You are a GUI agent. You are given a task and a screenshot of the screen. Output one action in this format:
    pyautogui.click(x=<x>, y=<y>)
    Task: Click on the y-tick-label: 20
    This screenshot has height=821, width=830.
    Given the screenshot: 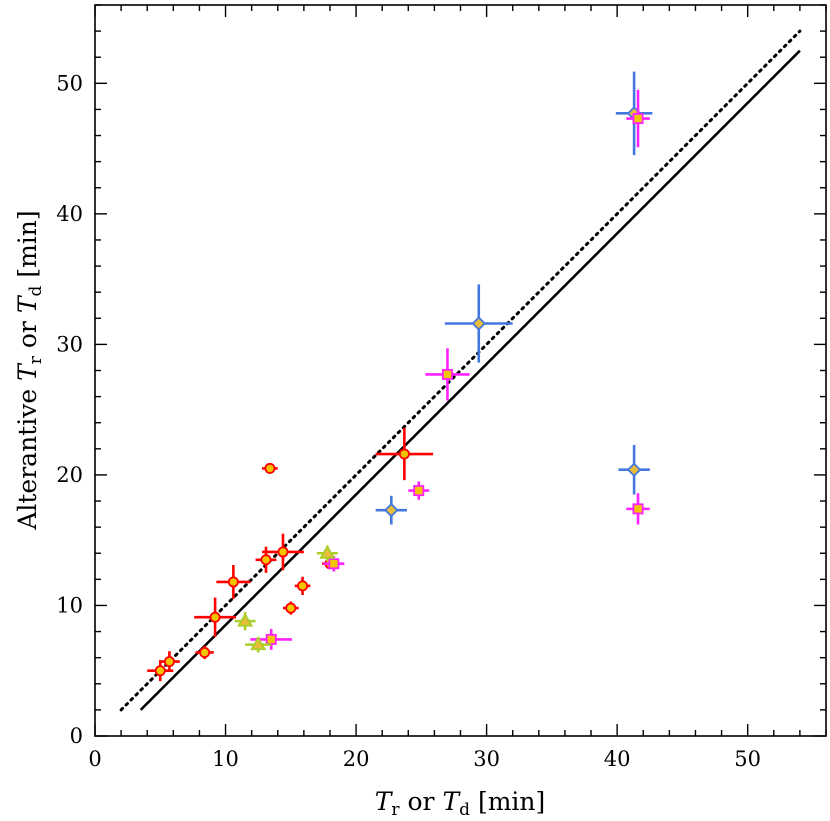 What is the action you would take?
    pyautogui.click(x=69, y=475)
    